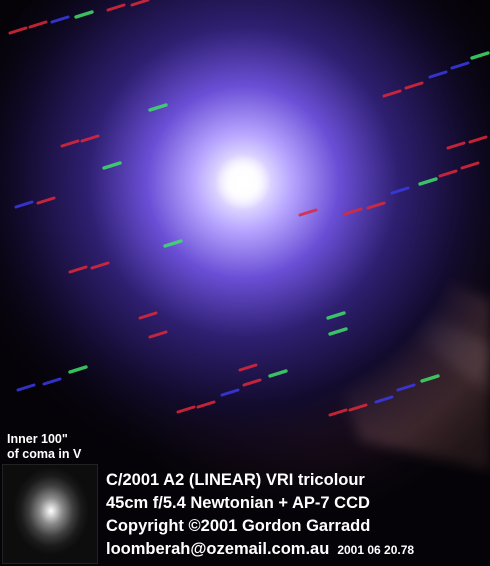 The height and width of the screenshot is (566, 490). Describe the element at coordinates (44, 454) in the screenshot. I see `inset-label-line2: of coma in V` at that location.